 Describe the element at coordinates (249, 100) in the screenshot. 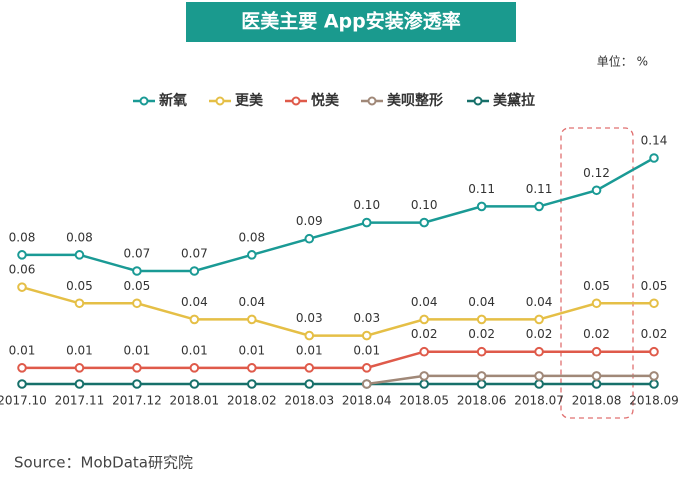

I see `legend-label: 更美` at that location.